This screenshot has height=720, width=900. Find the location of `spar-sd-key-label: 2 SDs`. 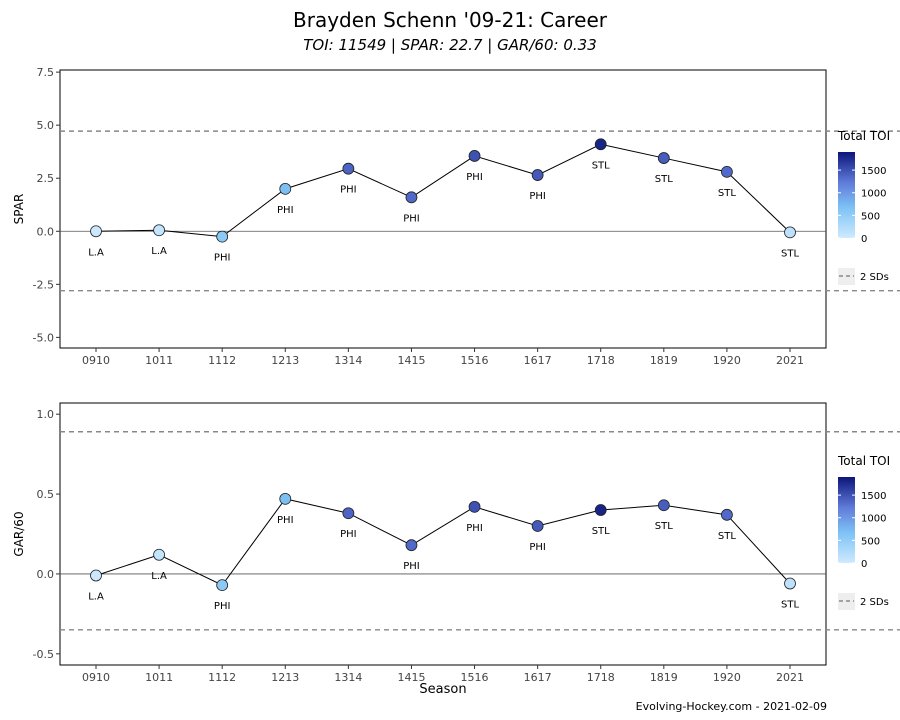

spar-sd-key-label: 2 SDs is located at coordinates (874, 277).